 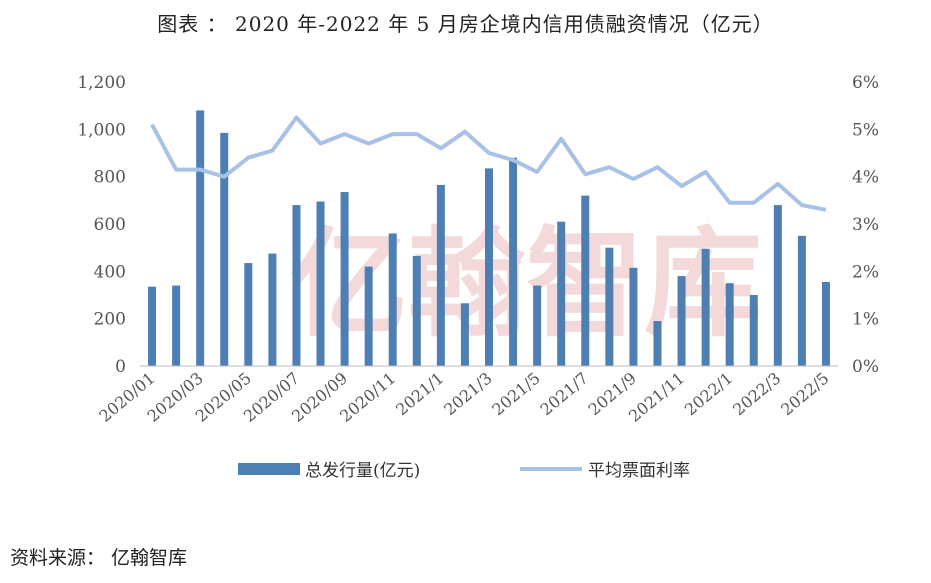 I want to click on right-tick-label: 6%, so click(x=865, y=83).